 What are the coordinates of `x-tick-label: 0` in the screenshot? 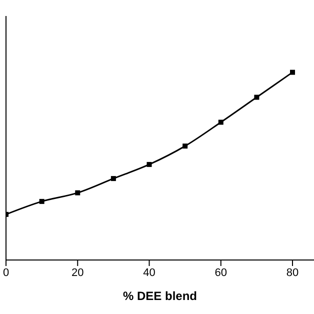 It's located at (6, 272).